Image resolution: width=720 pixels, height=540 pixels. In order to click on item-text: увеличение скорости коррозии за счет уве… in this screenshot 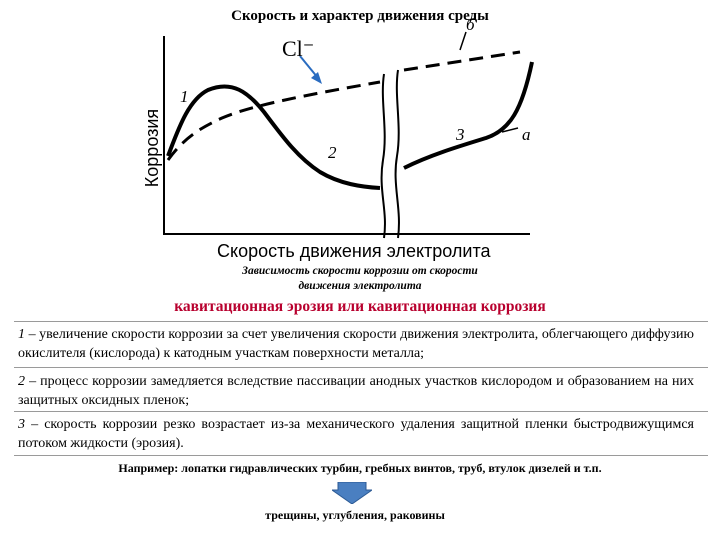, I will do `click(356, 344)`.